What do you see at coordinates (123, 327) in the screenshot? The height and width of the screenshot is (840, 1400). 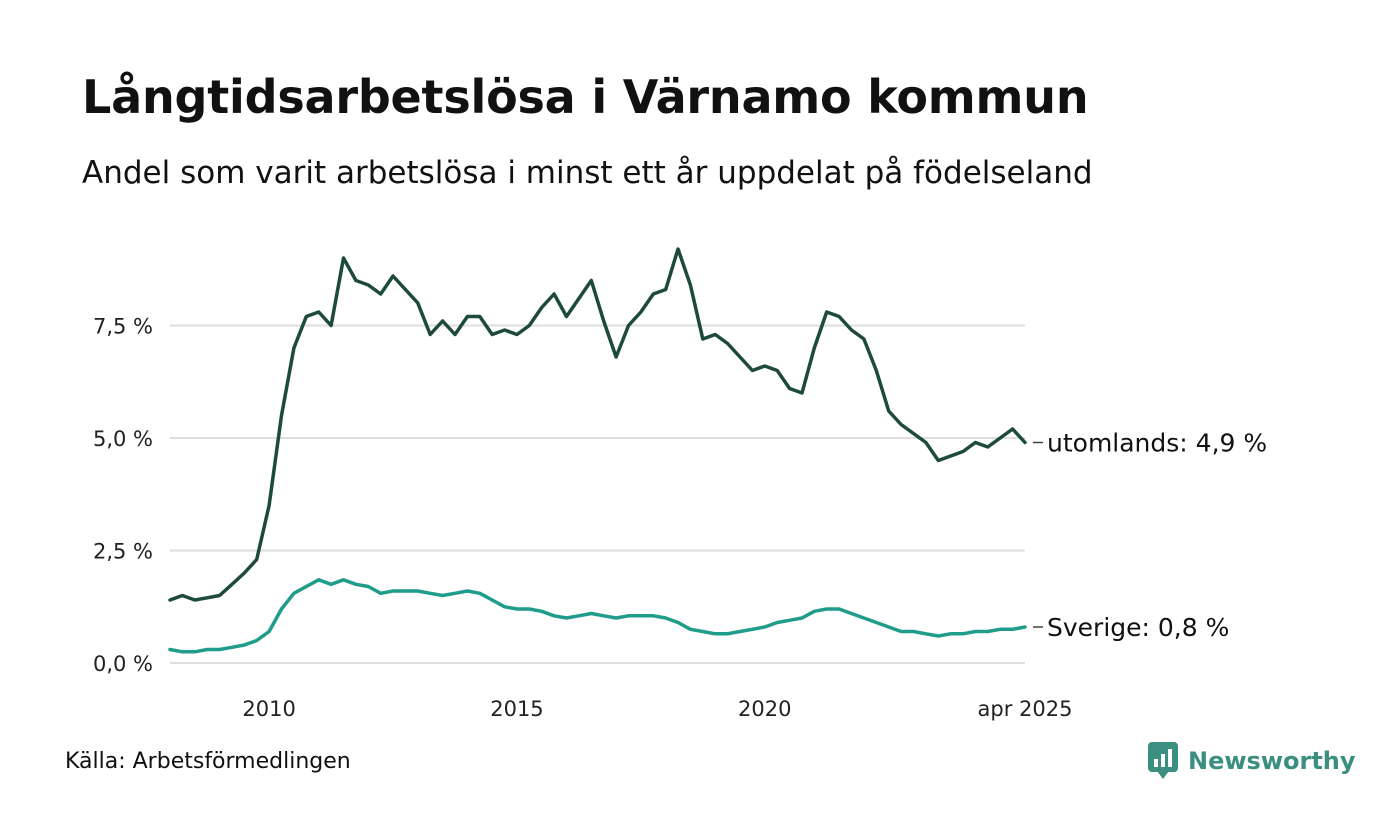 I see `y-tick-label: 7,5 %` at bounding box center [123, 327].